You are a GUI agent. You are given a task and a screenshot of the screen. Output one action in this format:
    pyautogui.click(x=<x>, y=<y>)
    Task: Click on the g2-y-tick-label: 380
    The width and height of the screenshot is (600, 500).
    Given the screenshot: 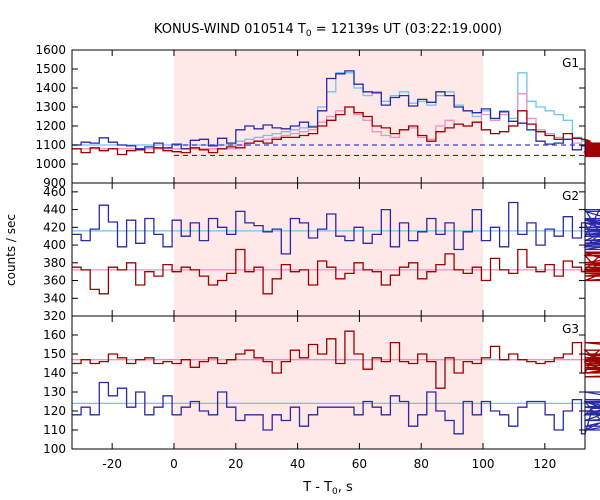 What is the action you would take?
    pyautogui.click(x=54, y=263)
    